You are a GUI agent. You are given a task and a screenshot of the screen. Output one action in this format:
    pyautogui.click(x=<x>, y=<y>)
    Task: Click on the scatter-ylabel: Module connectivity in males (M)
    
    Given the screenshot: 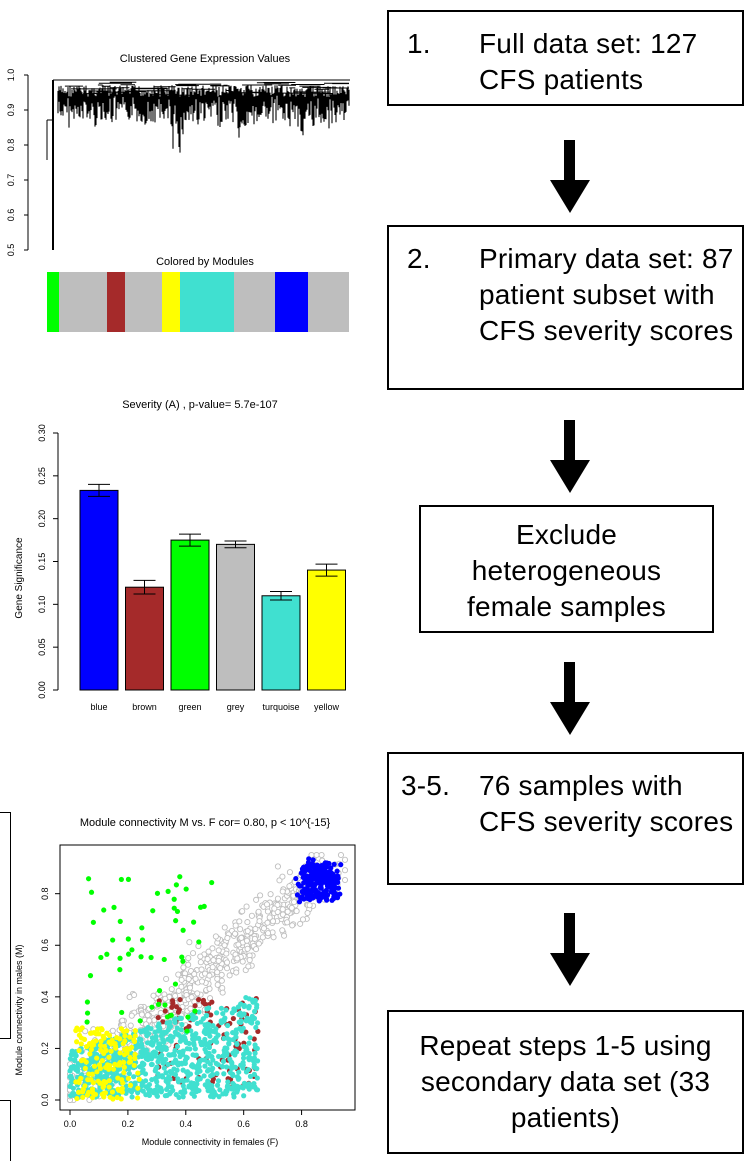 What is the action you would take?
    pyautogui.click(x=19, y=1009)
    